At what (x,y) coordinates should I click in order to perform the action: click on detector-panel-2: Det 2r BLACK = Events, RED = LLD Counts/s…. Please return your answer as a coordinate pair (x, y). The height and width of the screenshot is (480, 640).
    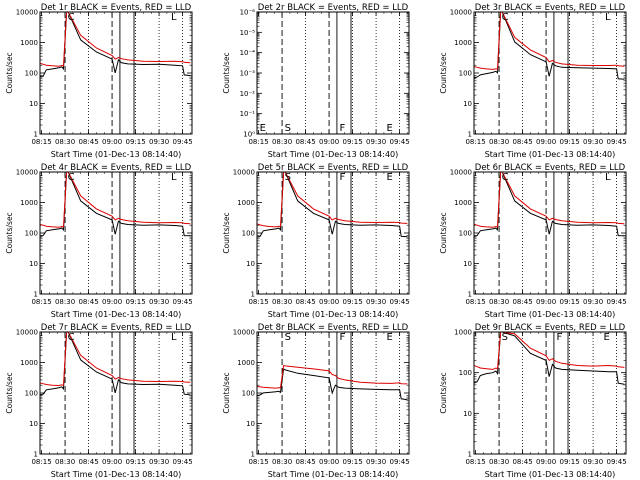
    Looking at the image, I should click on (316, 81).